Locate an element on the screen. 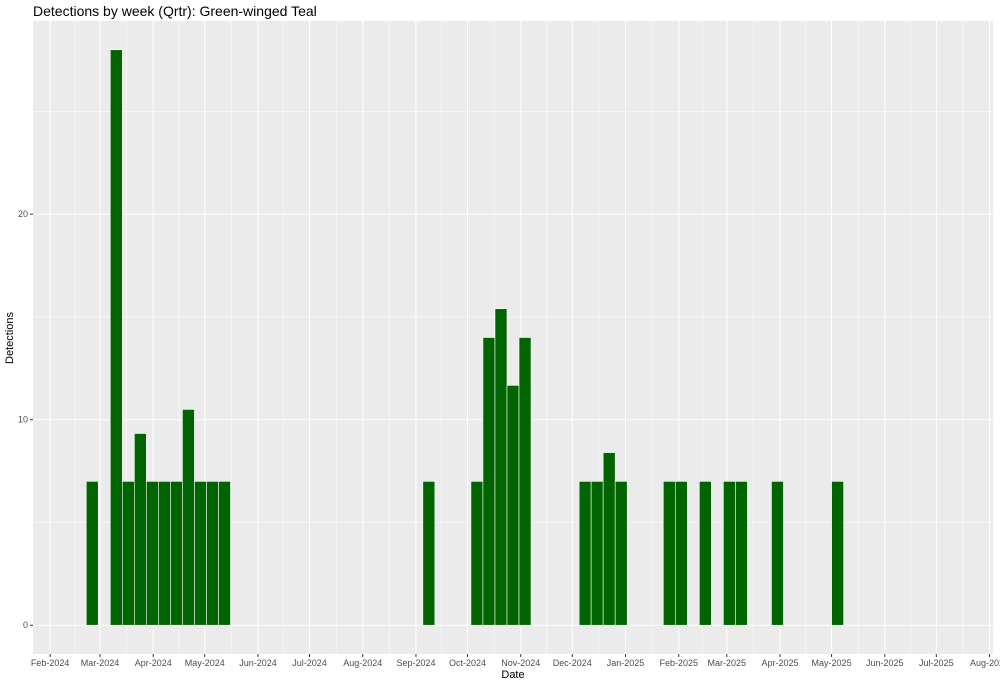 The image size is (1000, 685). x-tick-label: Mar-2024 is located at coordinates (100, 663).